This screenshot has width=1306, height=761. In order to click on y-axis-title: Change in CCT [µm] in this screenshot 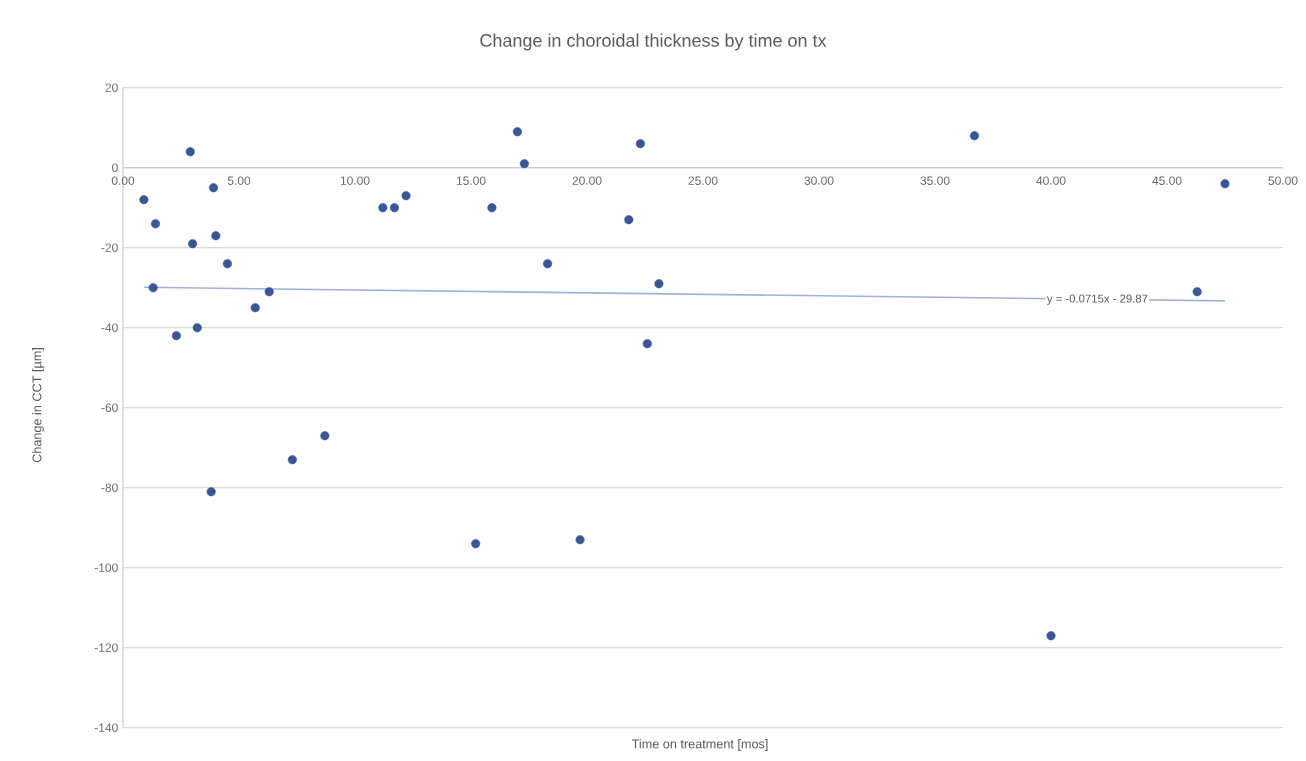, I will do `click(38, 405)`.